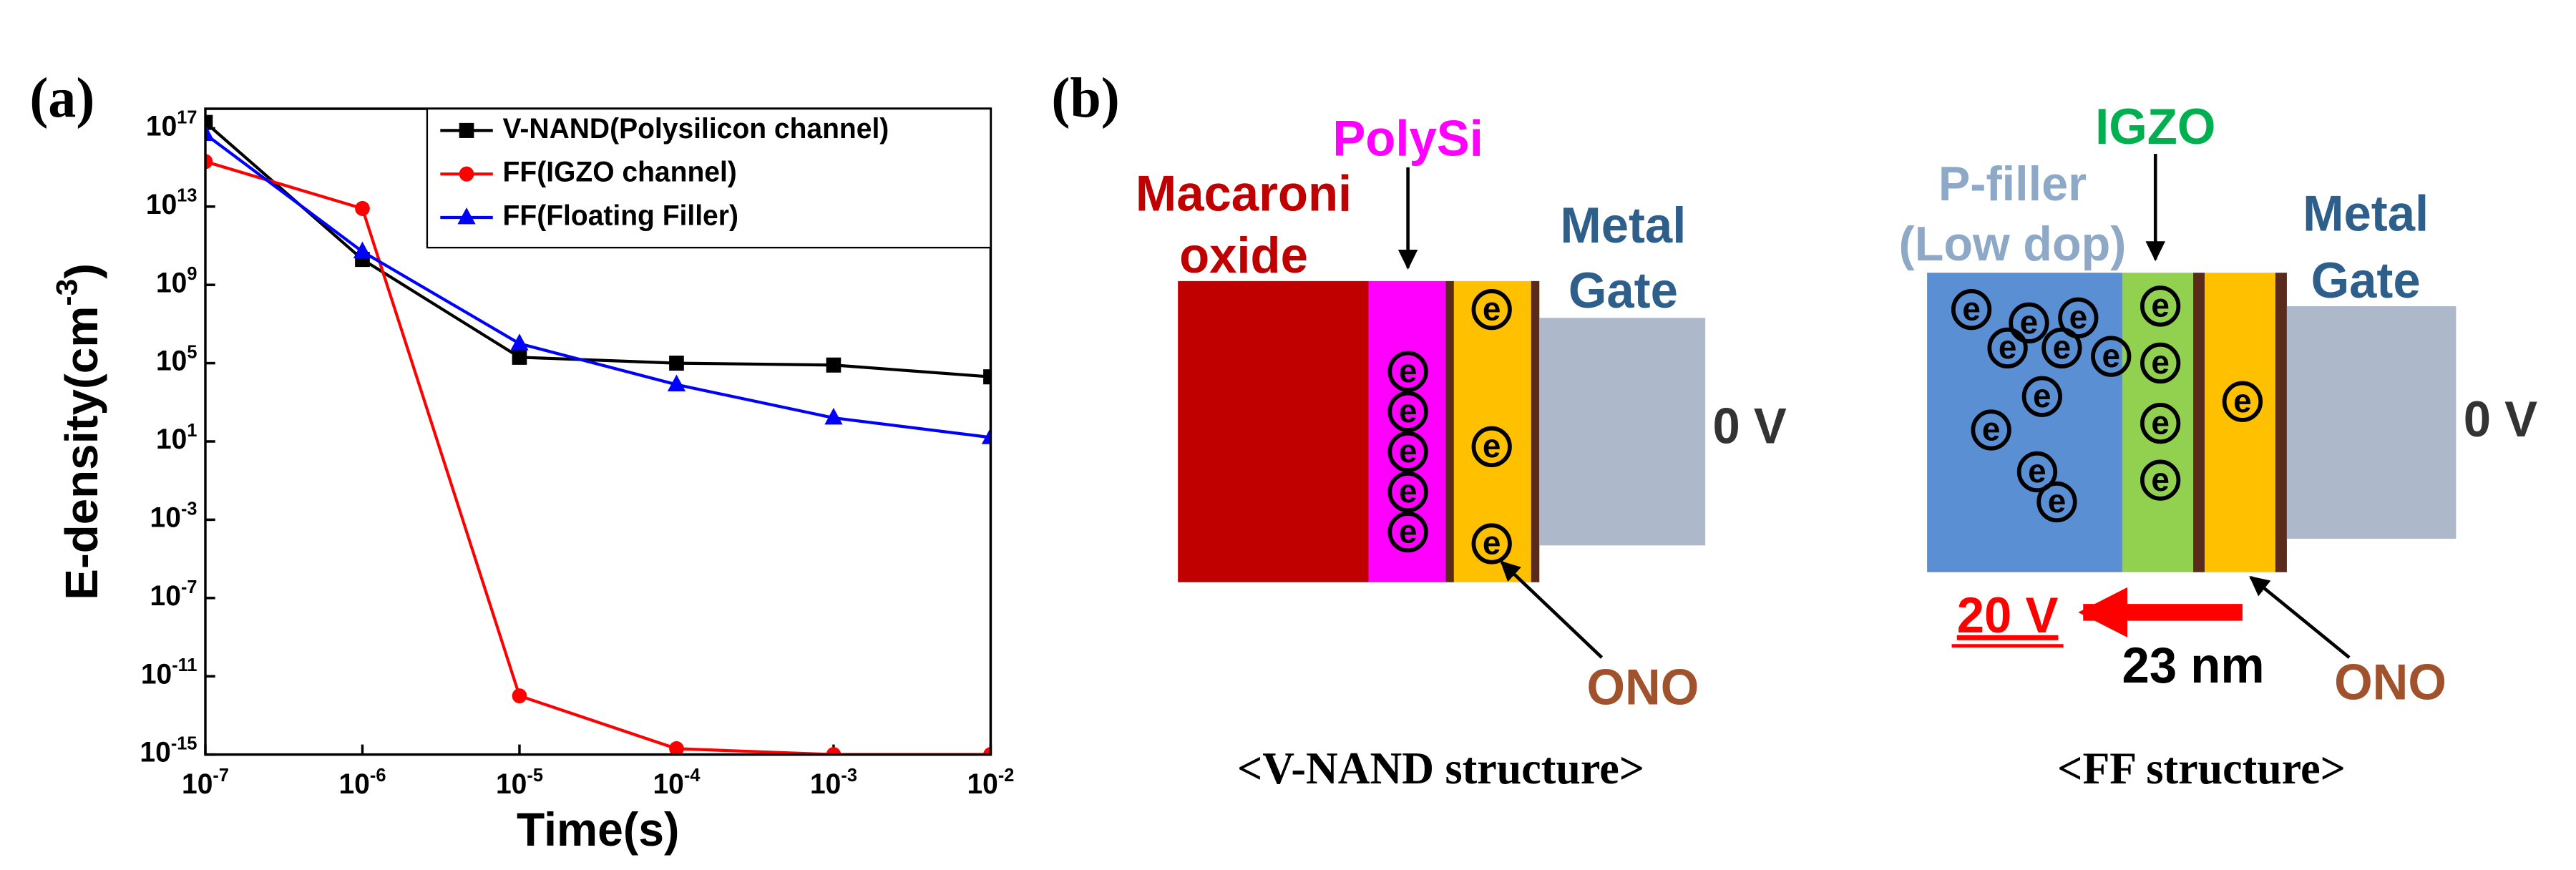 This screenshot has height=870, width=2576. I want to click on distance-label: 23 nm, so click(2193, 665).